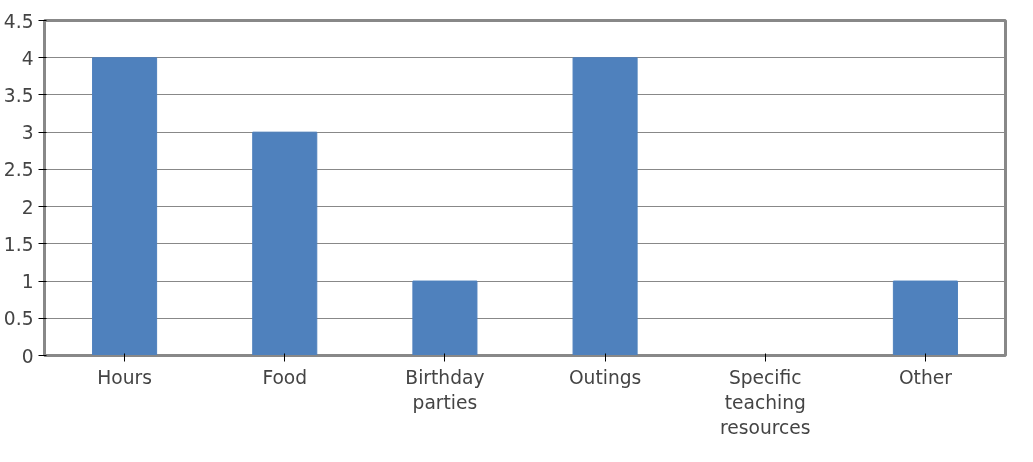 The height and width of the screenshot is (462, 1033). What do you see at coordinates (605, 377) in the screenshot?
I see `x-tick-label: Outings` at bounding box center [605, 377].